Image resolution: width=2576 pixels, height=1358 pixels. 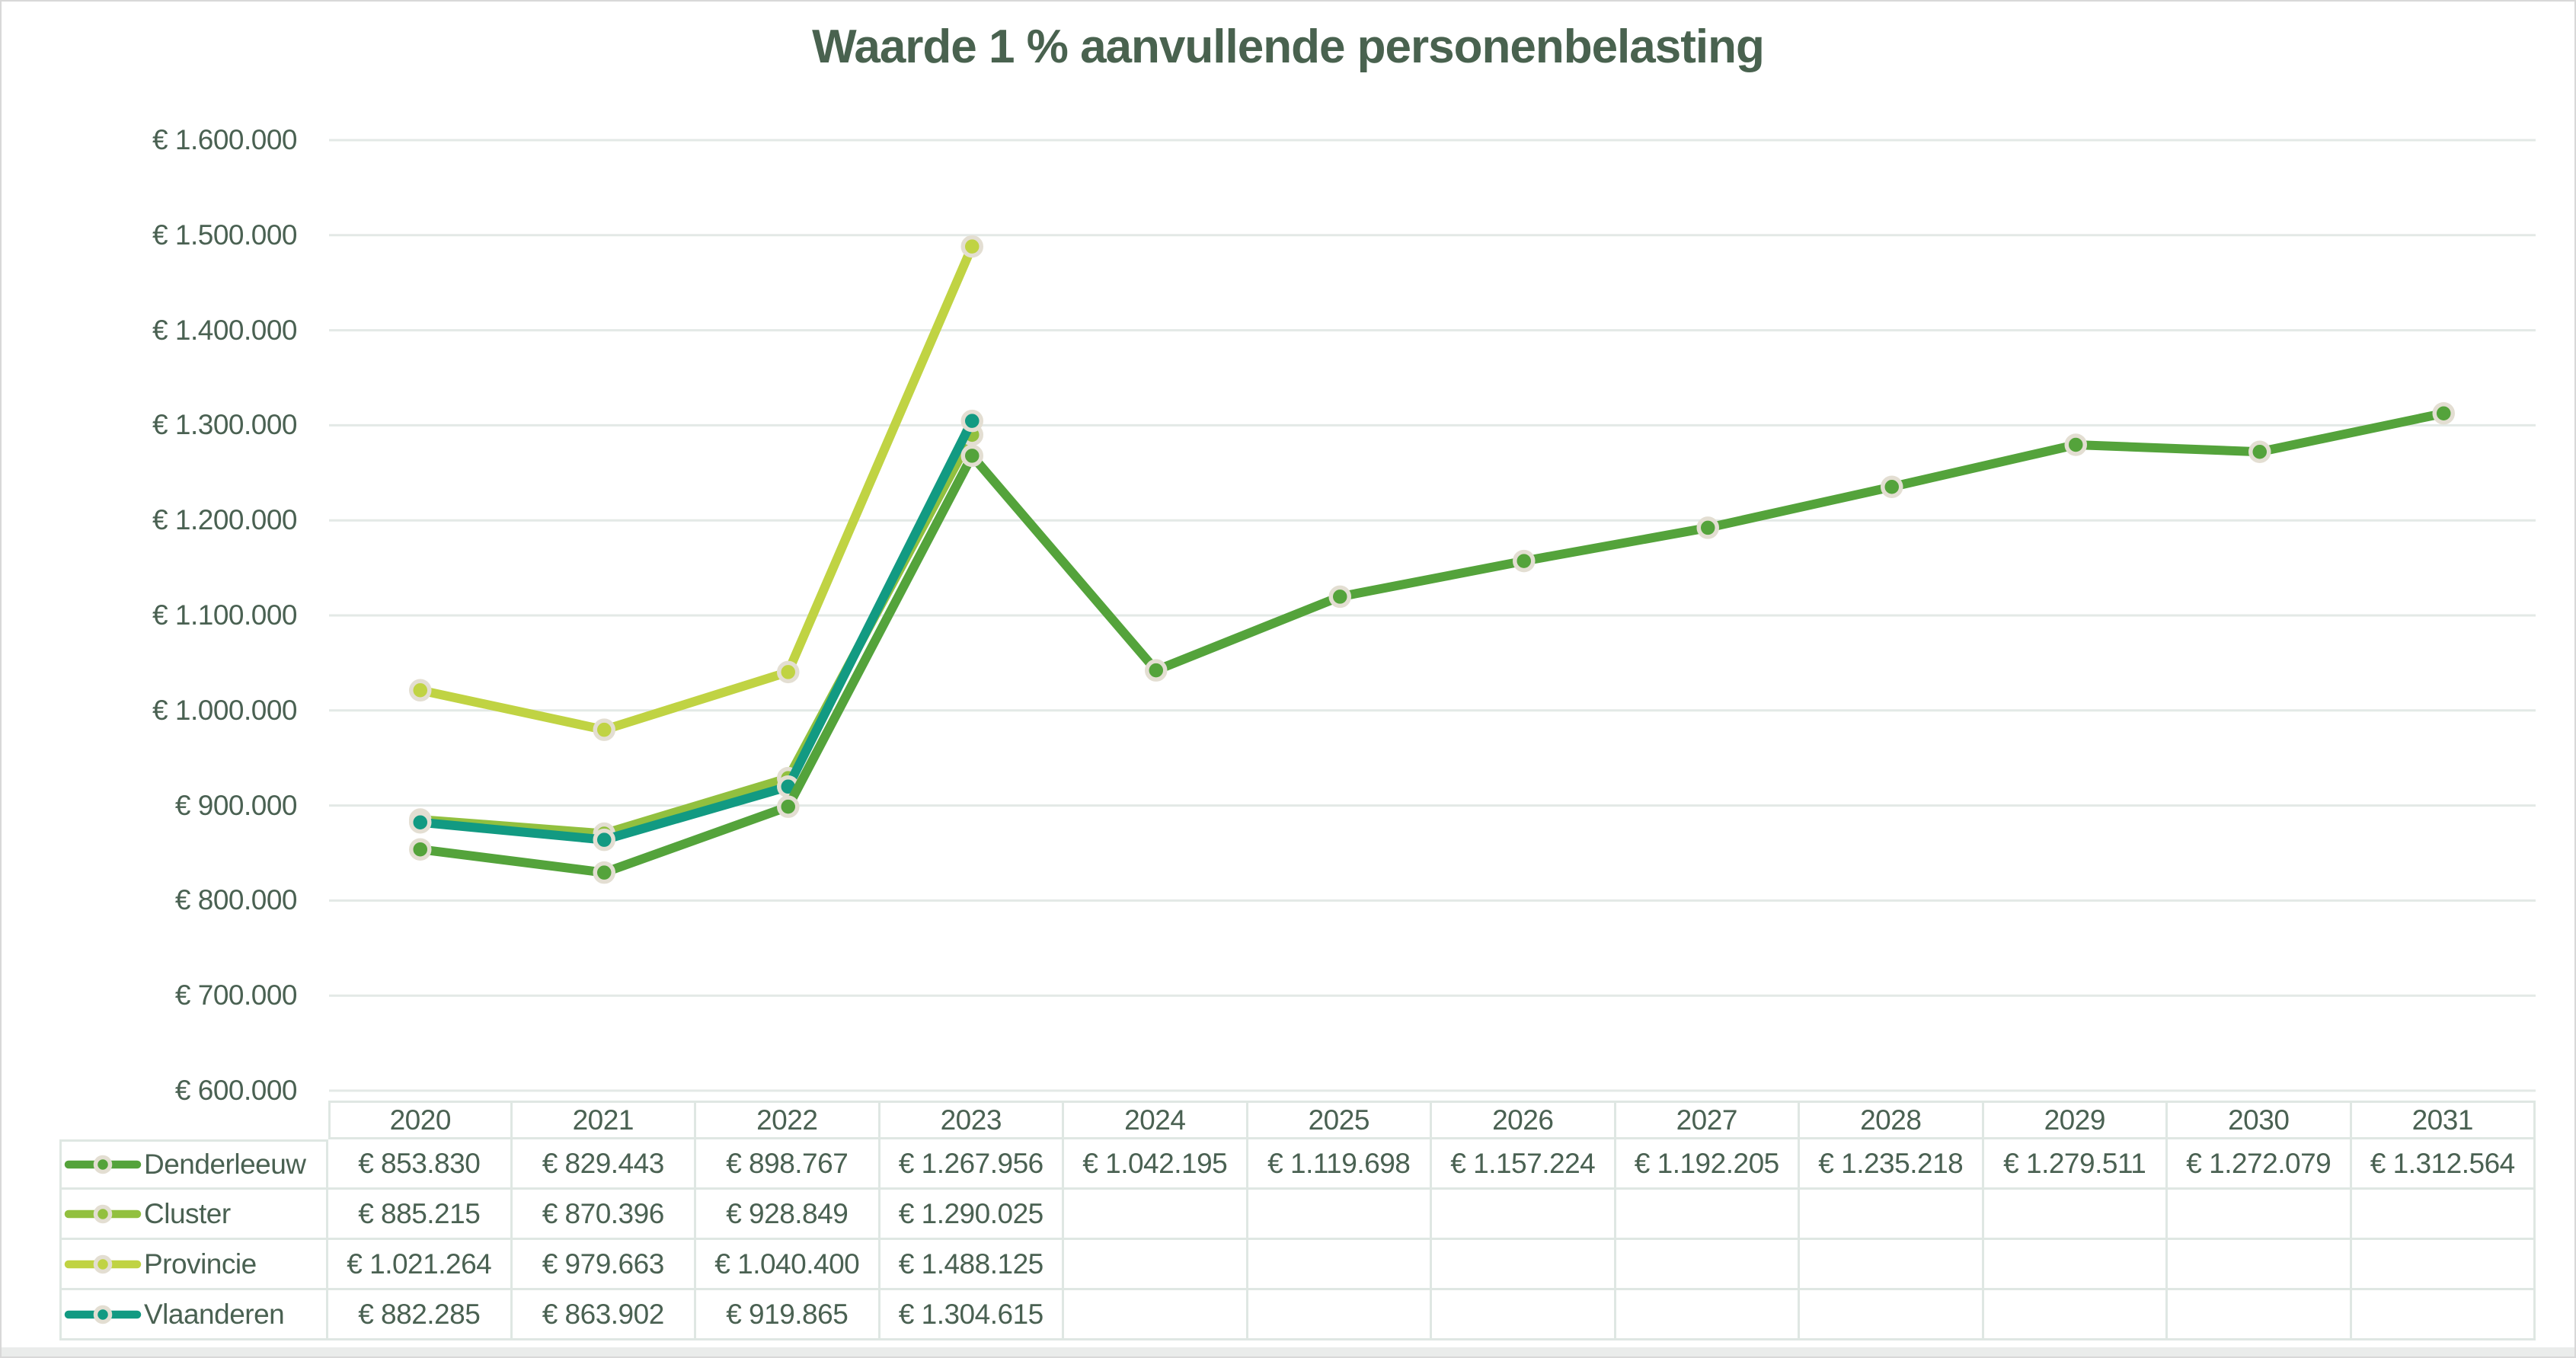 I want to click on series-vlaanderen, so click(x=696, y=630).